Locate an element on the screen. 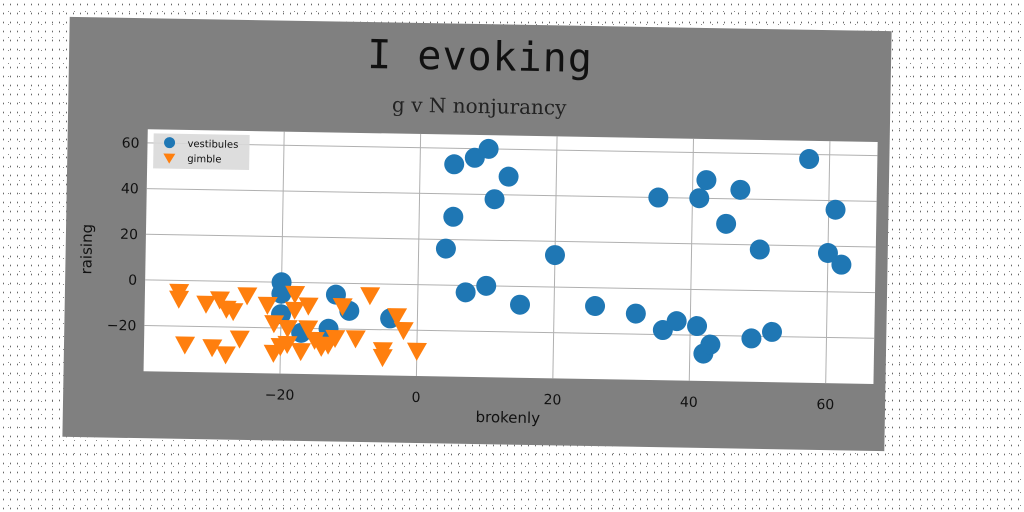  legend-label-vestibules: vestibules is located at coordinates (212, 145).